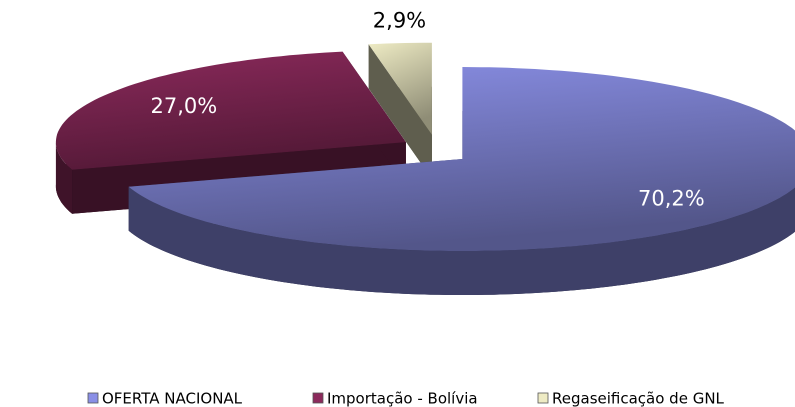  What do you see at coordinates (402, 398) in the screenshot?
I see `legend-label: Importação - Bolívia` at bounding box center [402, 398].